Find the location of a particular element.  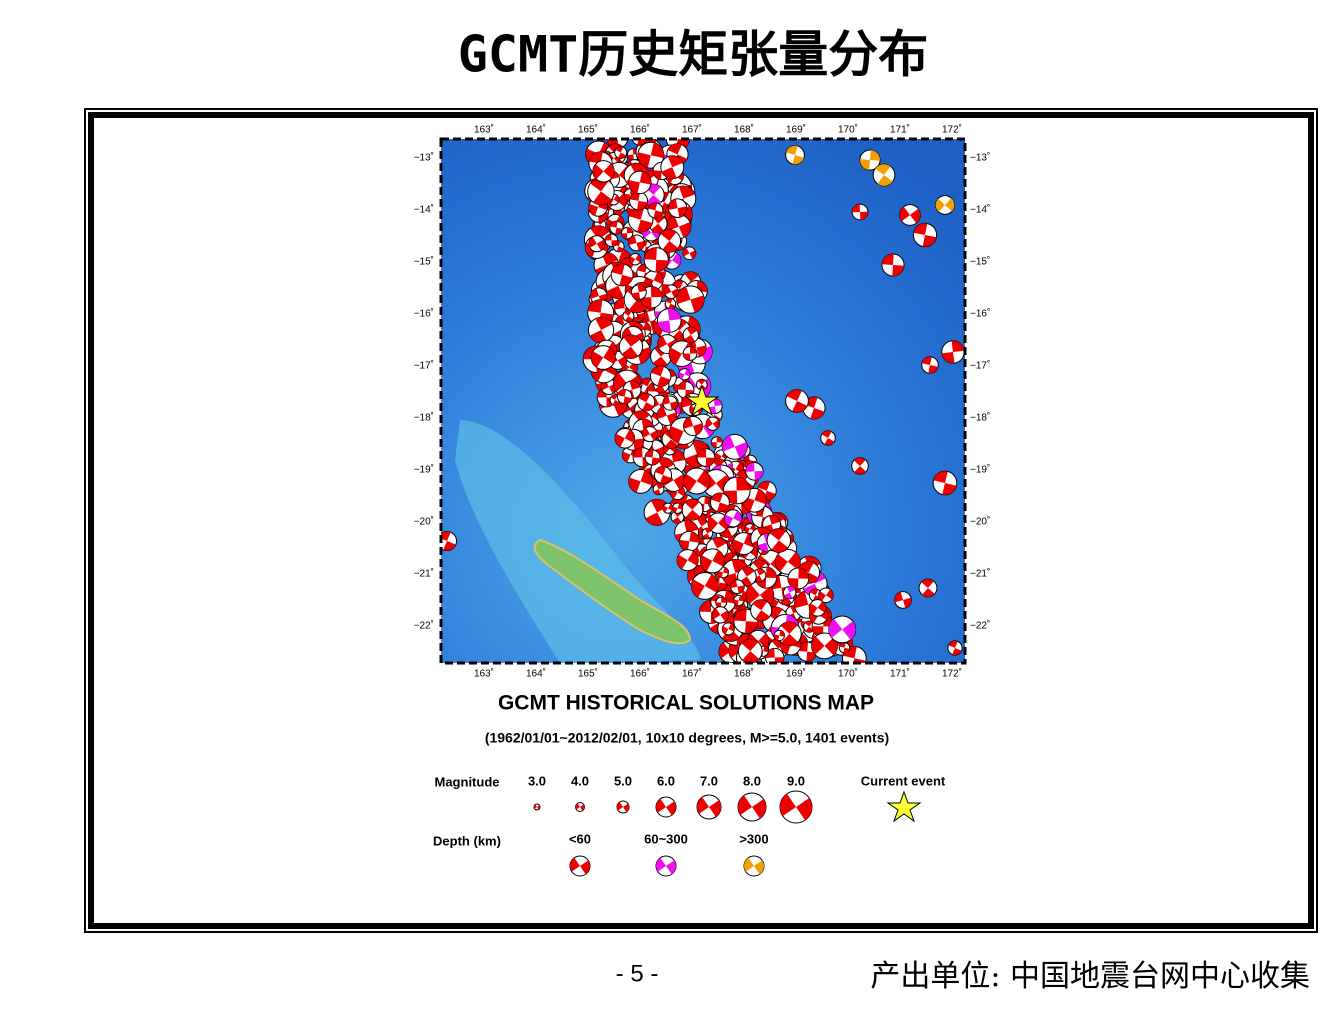

legend-depth: <60 is located at coordinates (580, 838).